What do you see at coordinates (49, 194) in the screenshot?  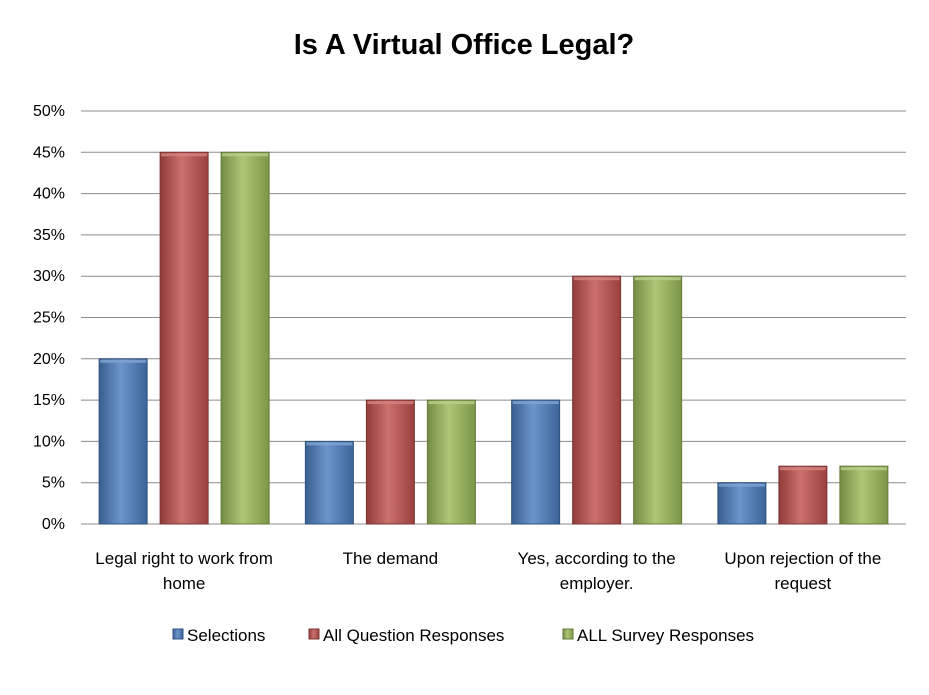 I see `y-tick-label: 40%` at bounding box center [49, 194].